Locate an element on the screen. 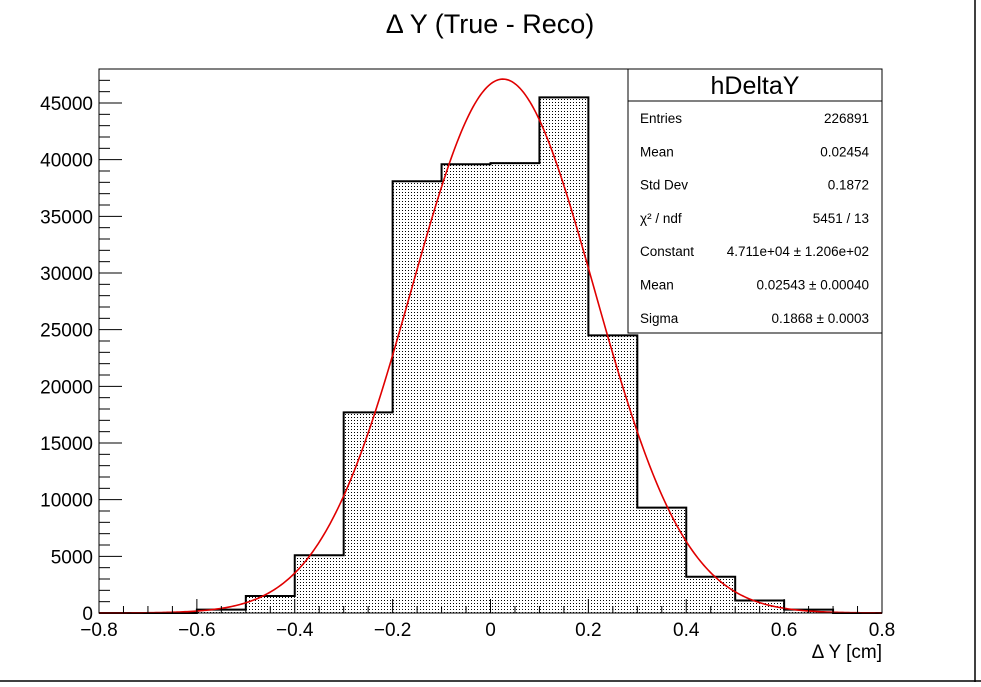 The height and width of the screenshot is (687, 981). x-axis: −0.8 −0.6 −0.4 −0.2 0 0.2 0.4 0.6 0.8 is located at coordinates (487, 620).